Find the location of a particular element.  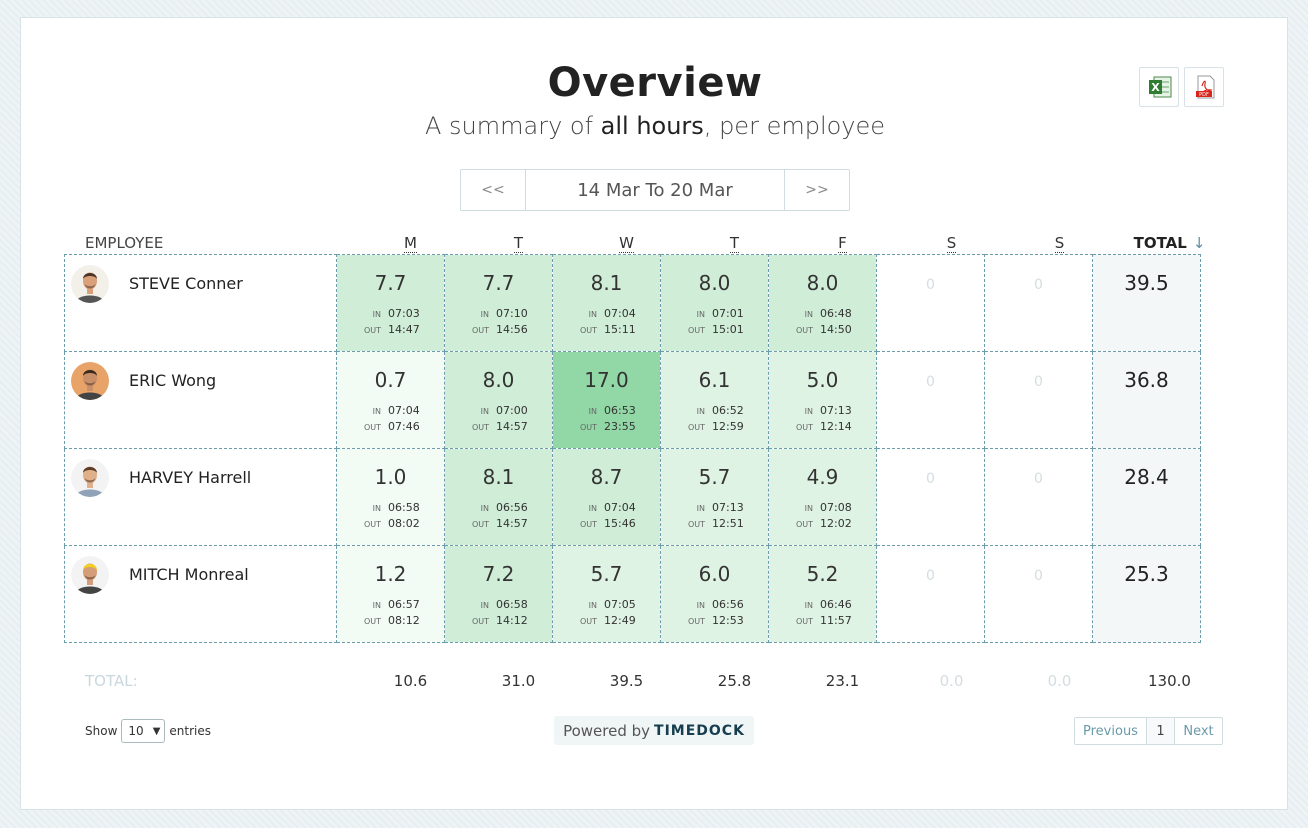

pdf-export-button: PDF is located at coordinates (1204, 87).